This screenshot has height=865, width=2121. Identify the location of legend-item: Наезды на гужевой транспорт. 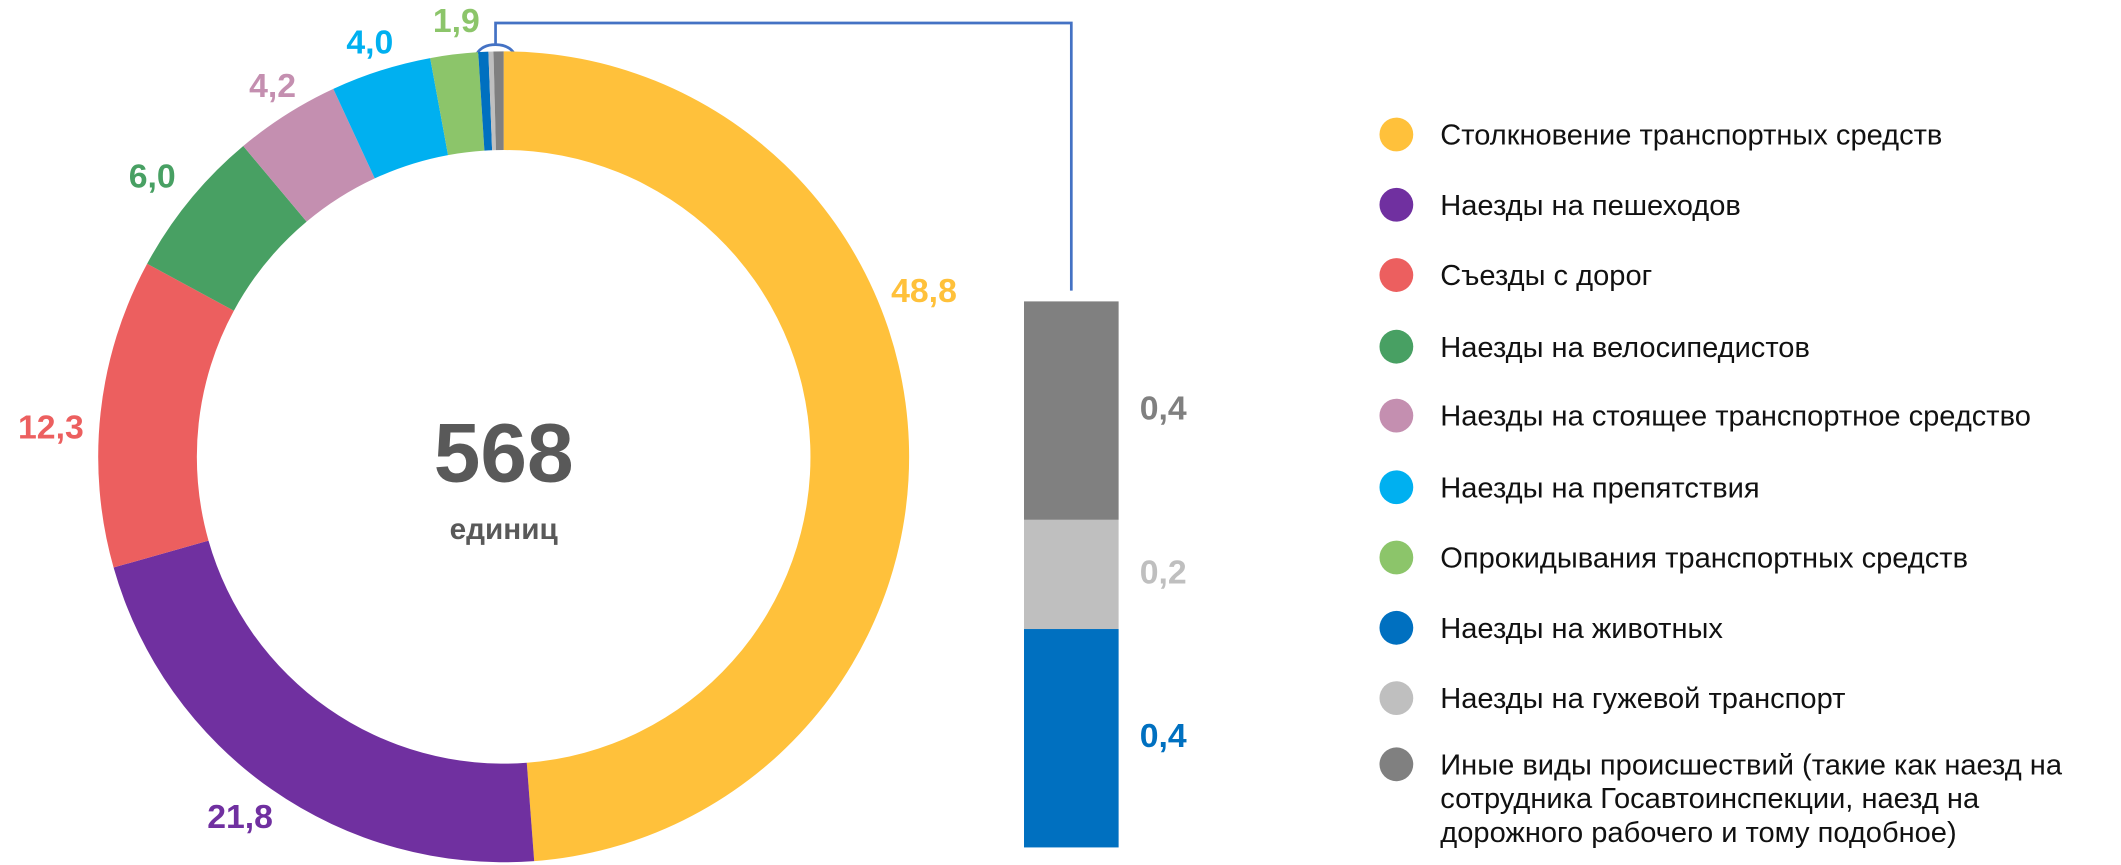
(1727, 699).